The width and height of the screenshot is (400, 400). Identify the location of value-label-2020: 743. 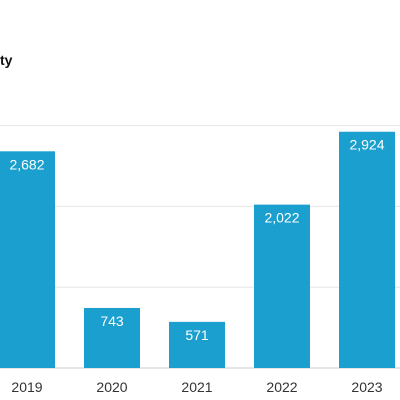
(112, 321).